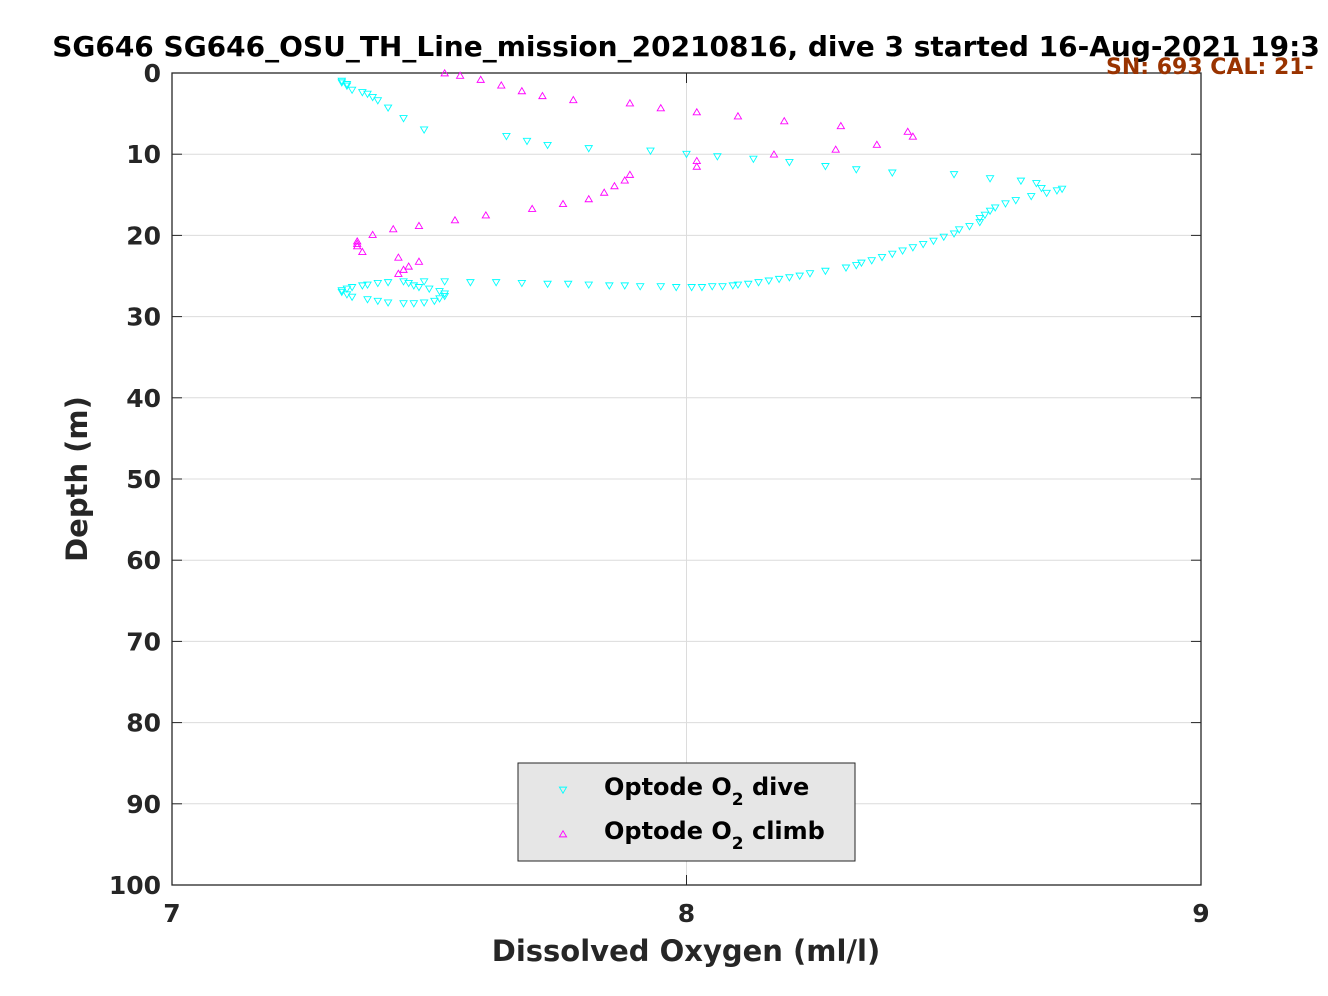 This screenshot has width=1328, height=996. What do you see at coordinates (135, 885) in the screenshot?
I see `y-tick-label: 100` at bounding box center [135, 885].